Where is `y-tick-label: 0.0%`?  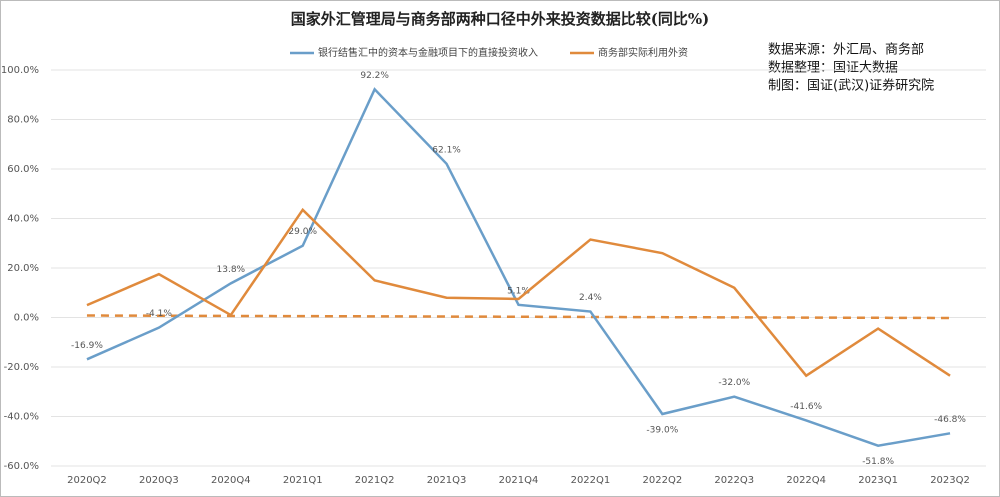
y-tick-label: 0.0% is located at coordinates (26, 318).